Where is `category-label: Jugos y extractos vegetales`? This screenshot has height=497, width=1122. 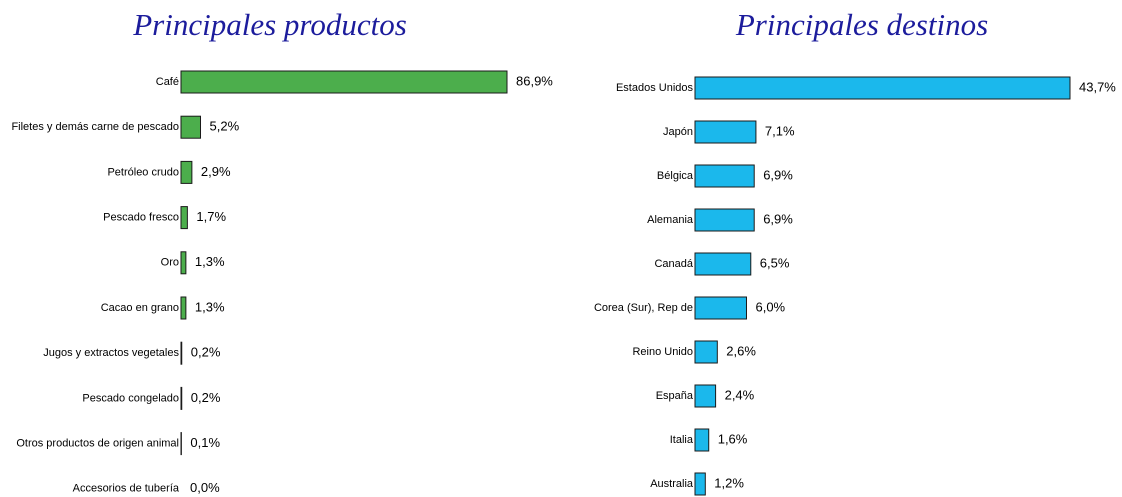
category-label: Jugos y extractos vegetales is located at coordinates (111, 353).